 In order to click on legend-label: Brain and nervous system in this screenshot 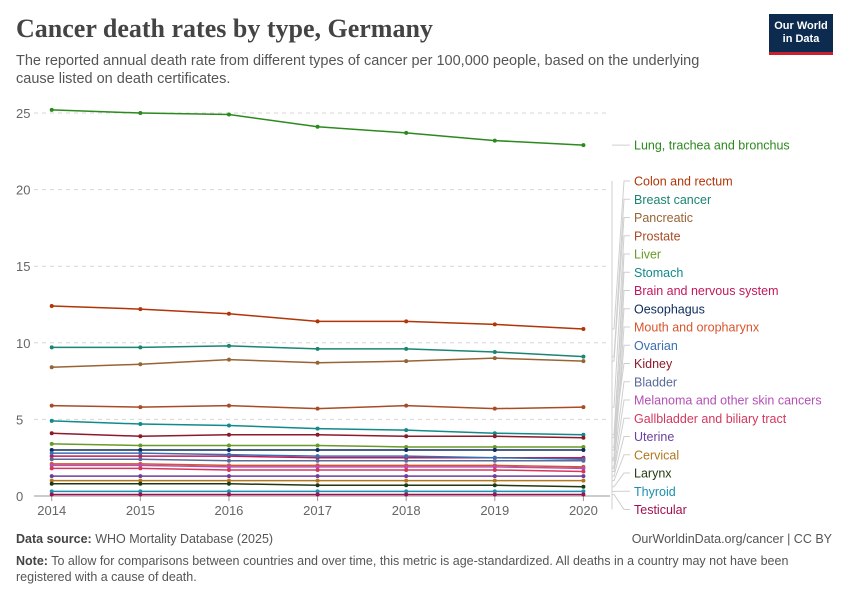, I will do `click(706, 291)`.